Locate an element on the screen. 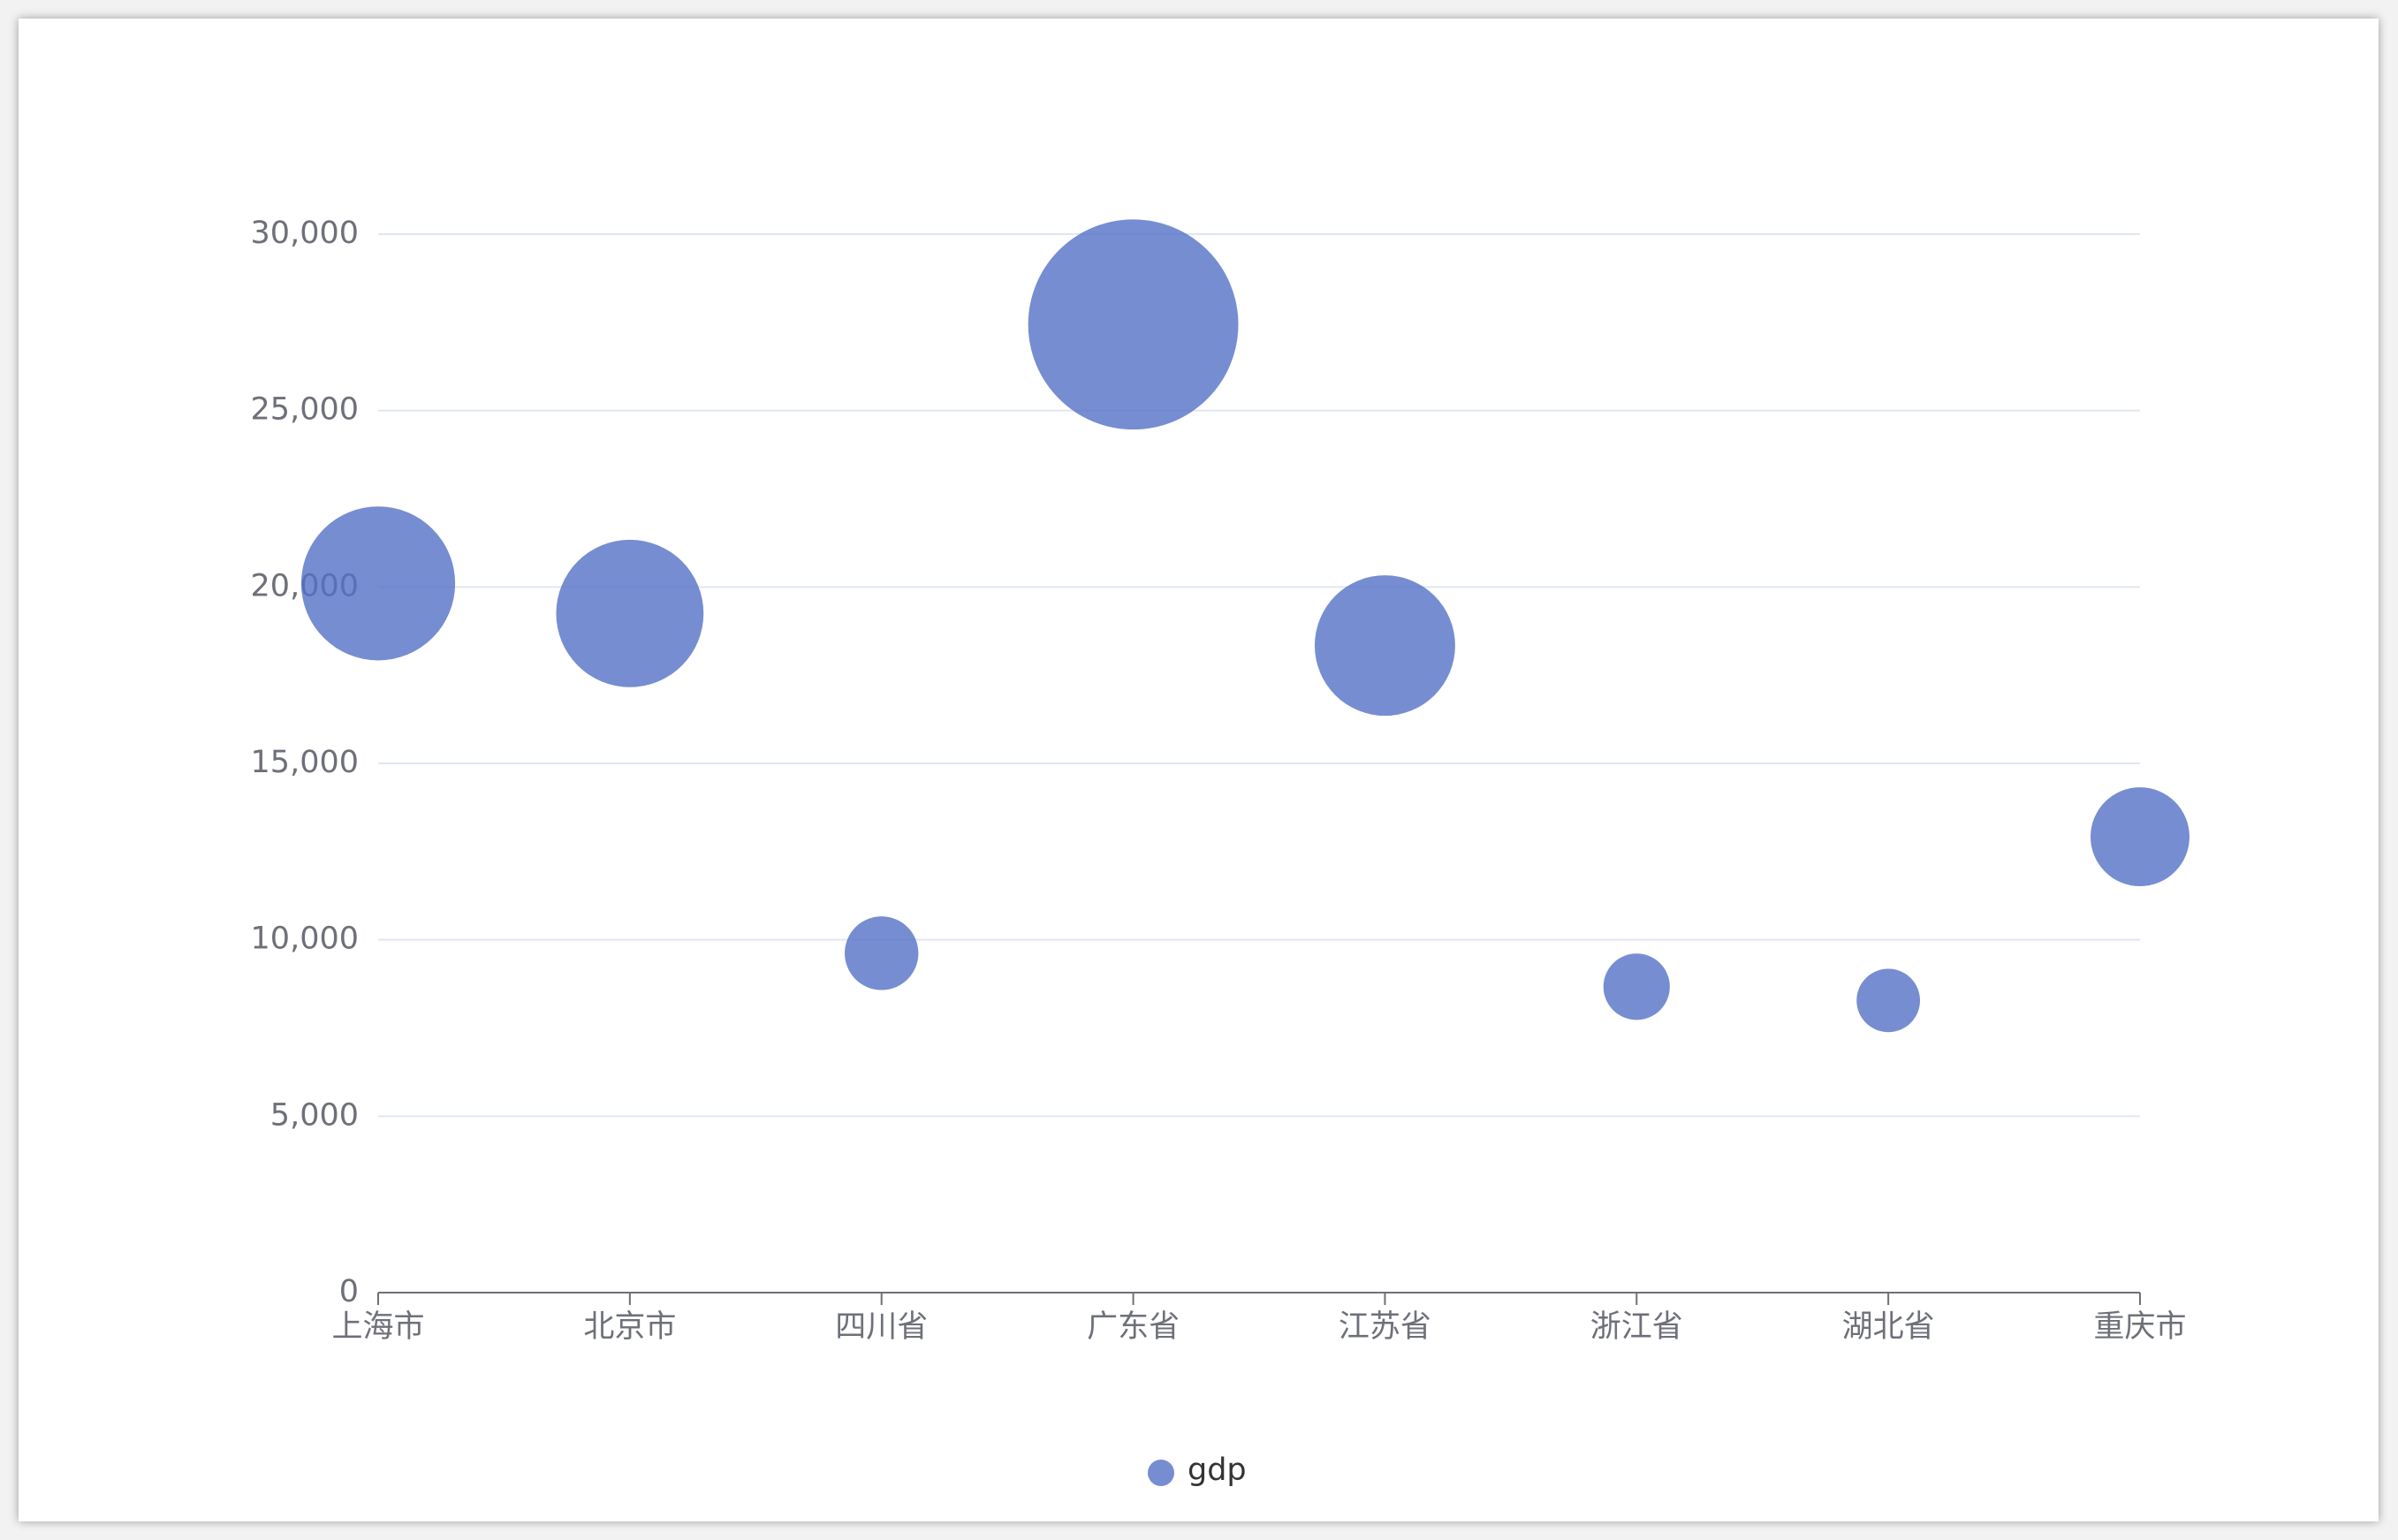  y-tick-label: 5,000 is located at coordinates (314, 1115).